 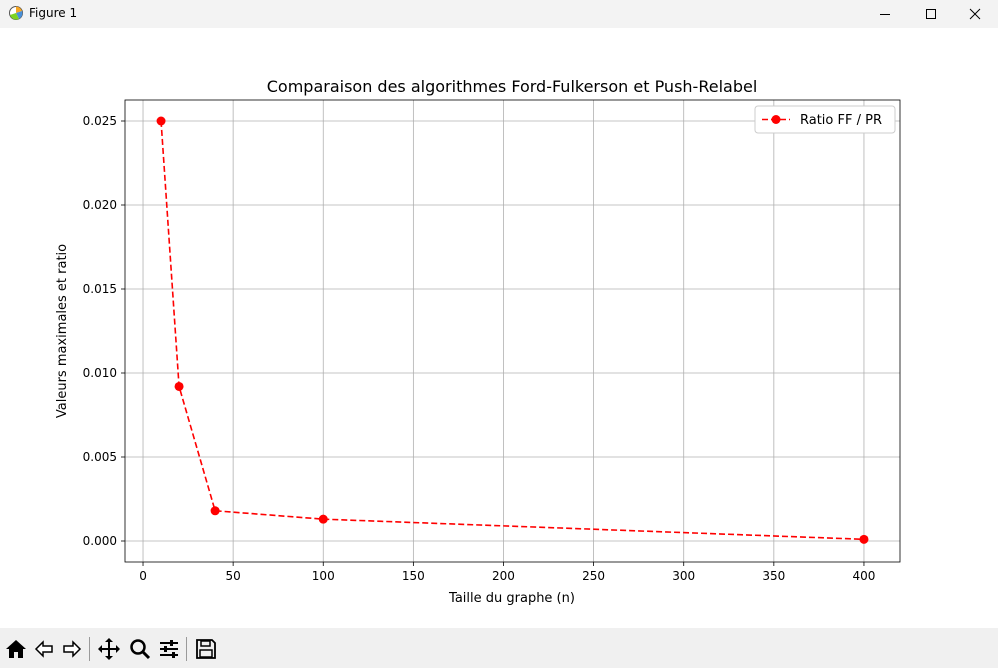 What do you see at coordinates (323, 576) in the screenshot?
I see `x-tick-label: 100` at bounding box center [323, 576].